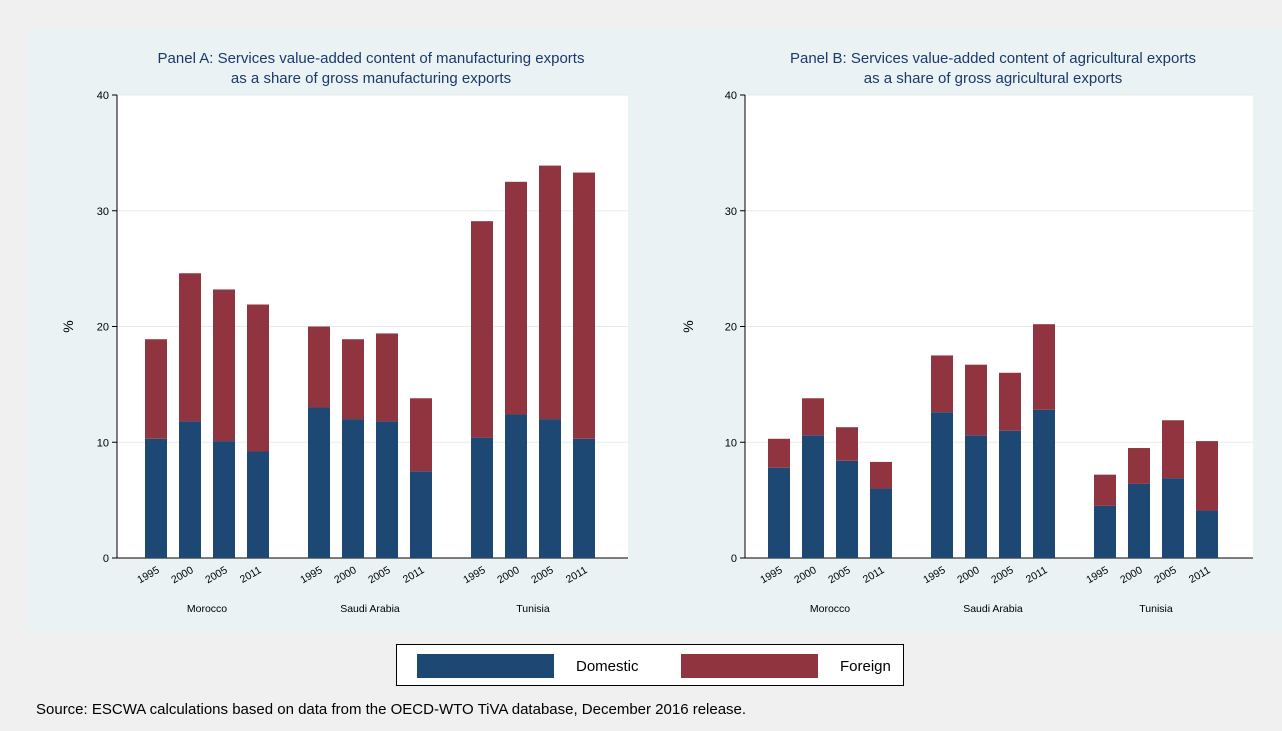 This screenshot has width=1282, height=731. What do you see at coordinates (805, 575) in the screenshot?
I see `panel-b-category-label-morocco-2000: 2000` at bounding box center [805, 575].